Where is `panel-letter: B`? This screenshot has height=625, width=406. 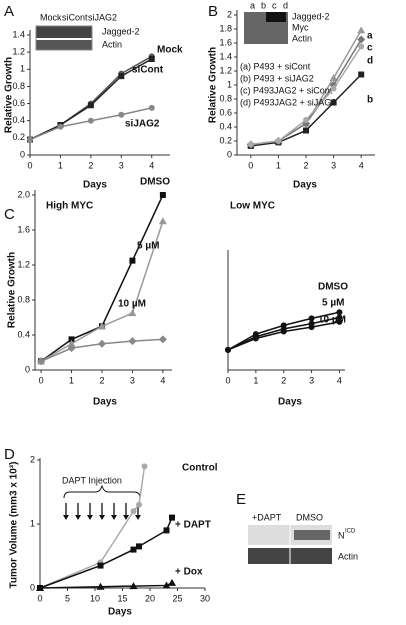 panel-letter: B is located at coordinates (213, 11).